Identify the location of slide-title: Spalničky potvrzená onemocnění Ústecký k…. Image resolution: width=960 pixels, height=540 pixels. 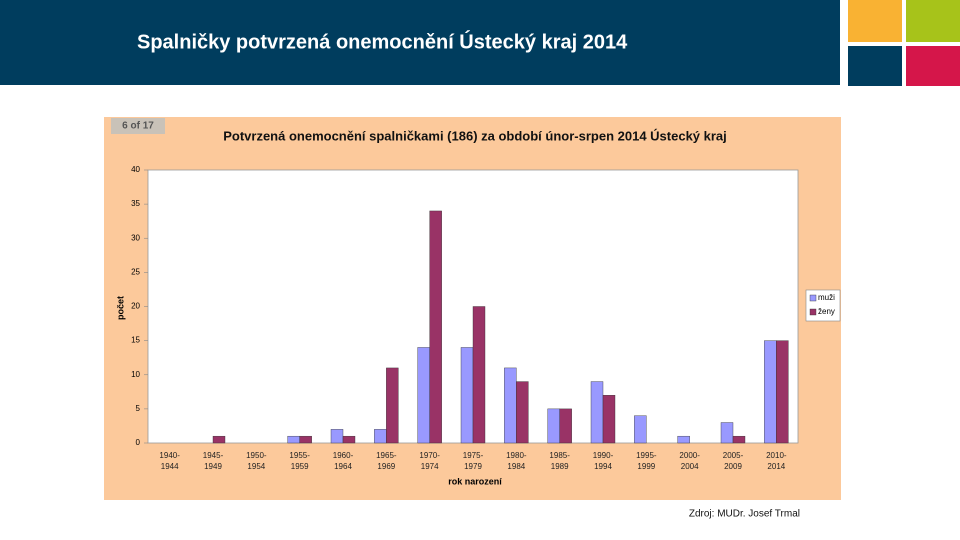
(382, 41).